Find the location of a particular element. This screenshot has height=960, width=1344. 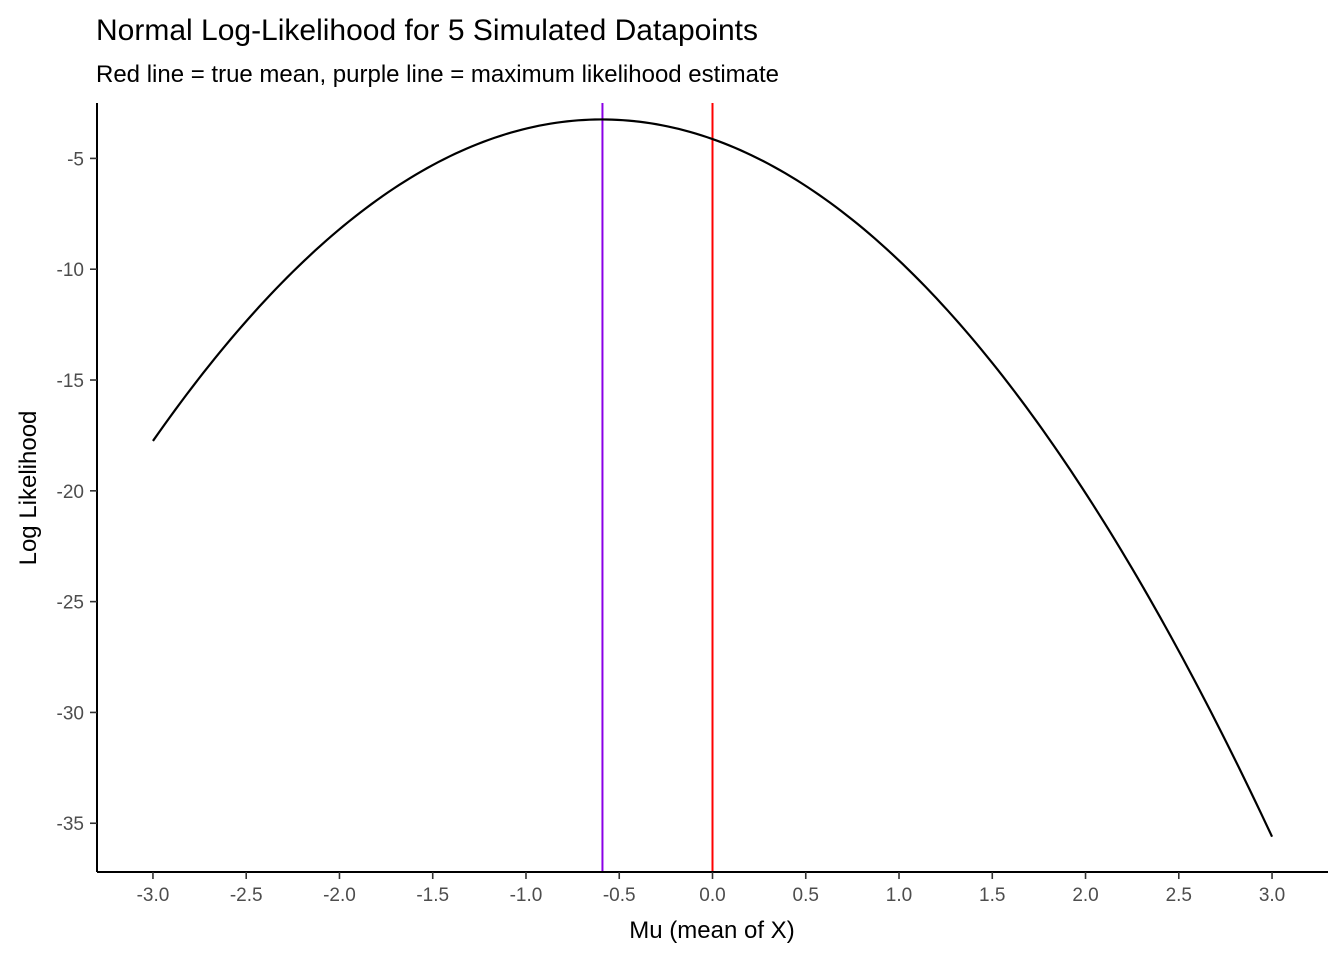

y-tick-label: -15 is located at coordinates (70, 381).